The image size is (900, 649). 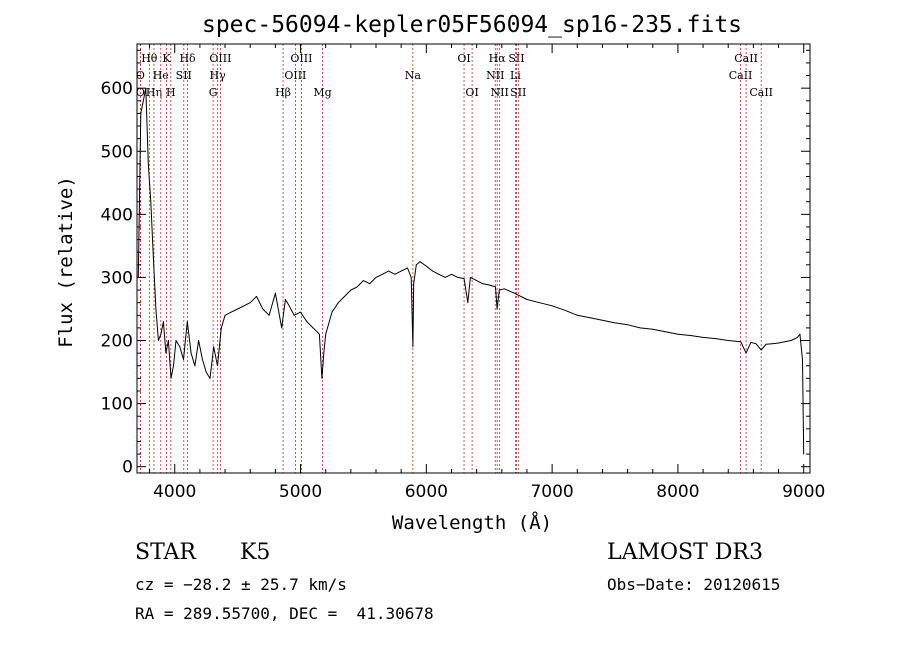 I want to click on x-tick-label: 9000, so click(x=803, y=492).